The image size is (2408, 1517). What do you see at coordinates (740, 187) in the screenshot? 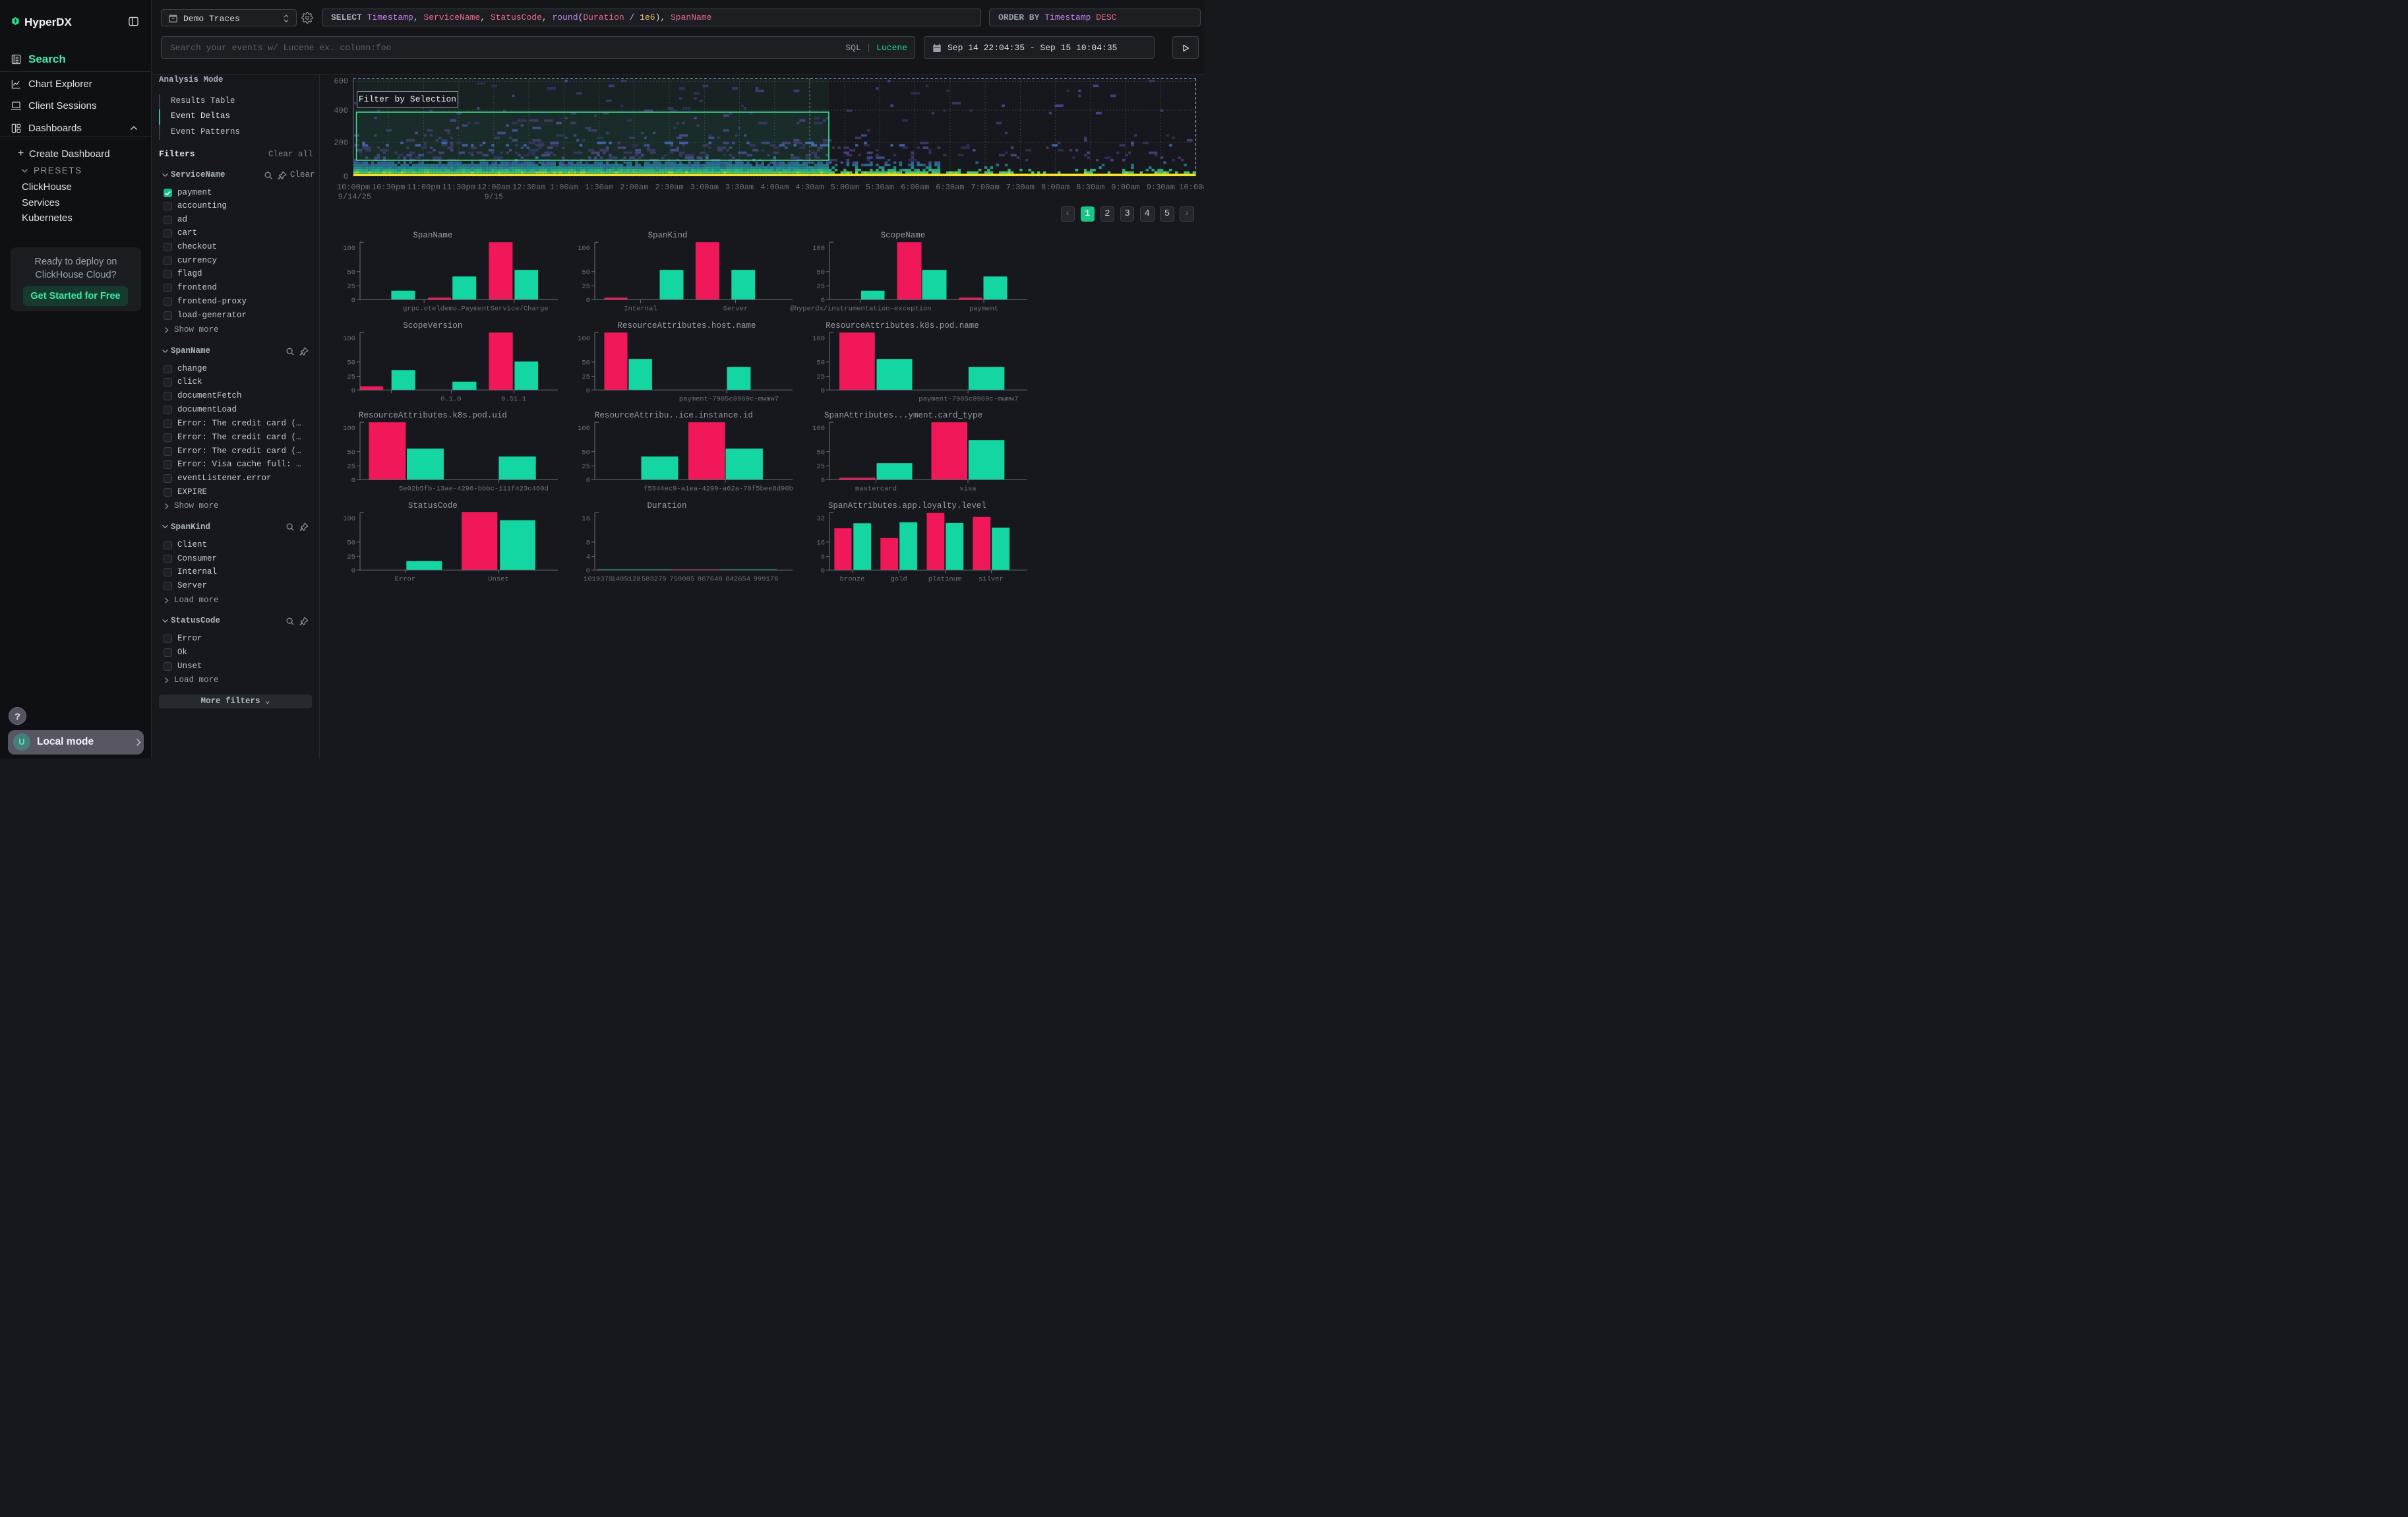
I see `svg-text: 3:30am` at bounding box center [740, 187].